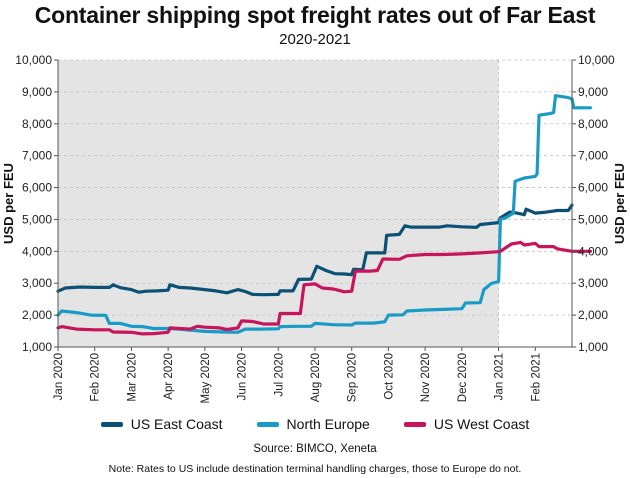 This screenshot has height=478, width=630. What do you see at coordinates (593, 124) in the screenshot?
I see `y-tick-label-right-7: 8,000` at bounding box center [593, 124].